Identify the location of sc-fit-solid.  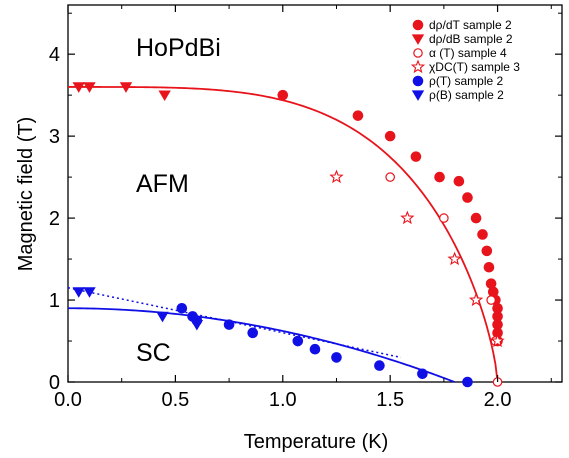
(261, 345).